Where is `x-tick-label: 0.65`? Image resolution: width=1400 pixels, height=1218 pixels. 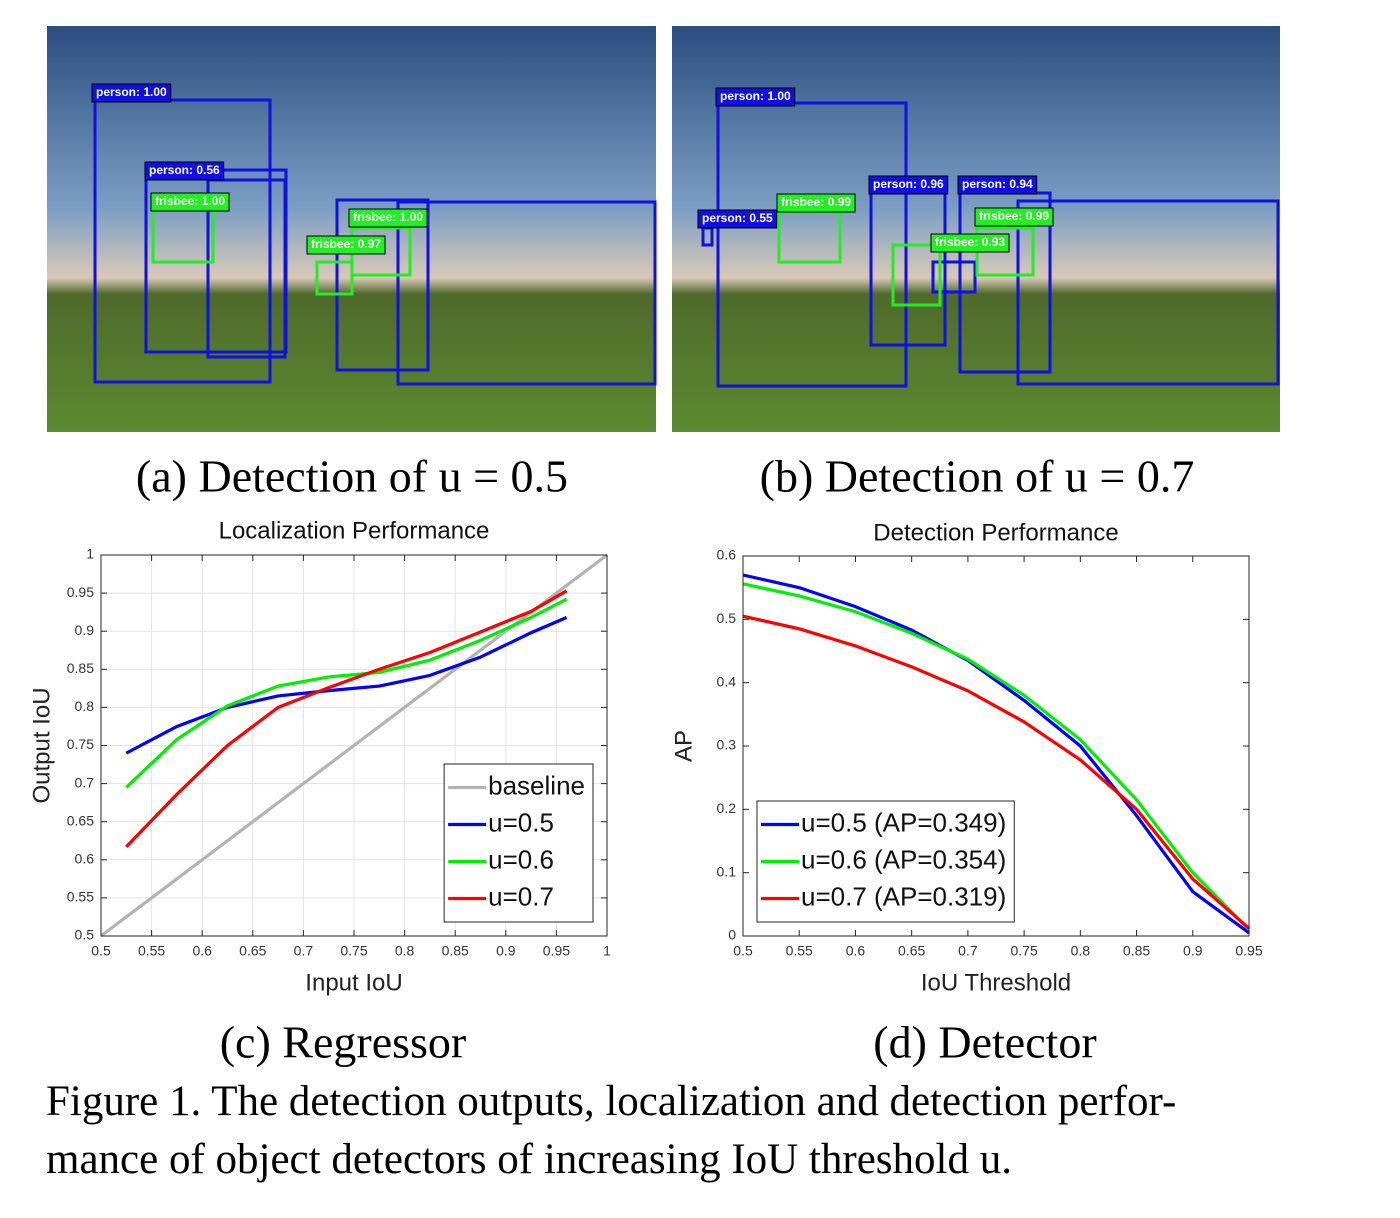 x-tick-label: 0.65 is located at coordinates (252, 951).